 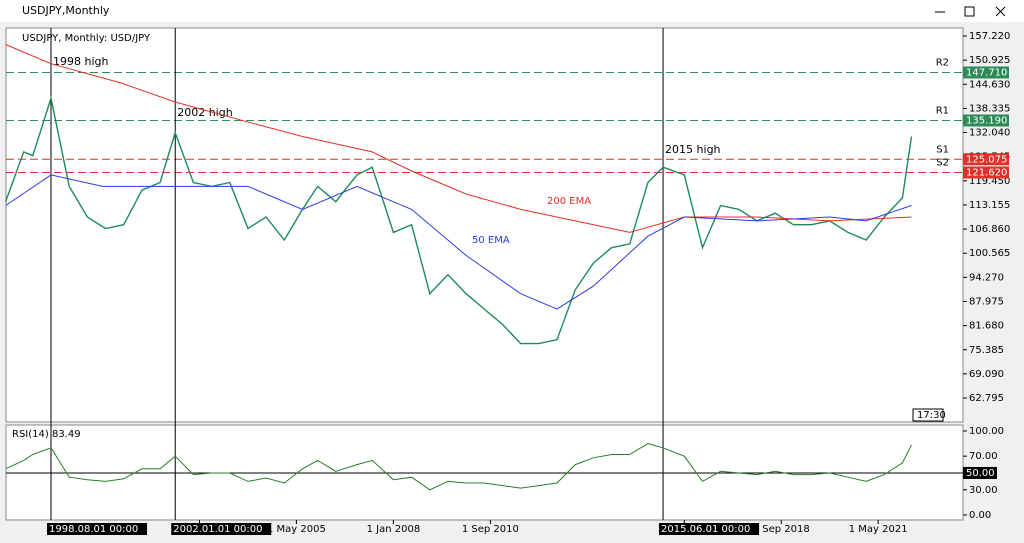 I want to click on x-tick-label: 1 Sep 2018, so click(x=781, y=529).